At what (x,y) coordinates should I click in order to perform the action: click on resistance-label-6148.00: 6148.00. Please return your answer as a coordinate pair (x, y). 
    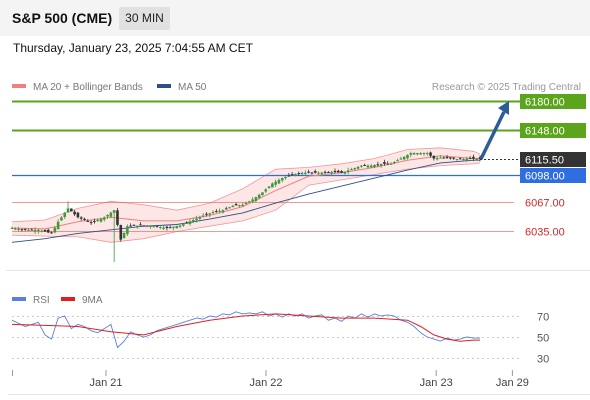
    Looking at the image, I should click on (545, 132).